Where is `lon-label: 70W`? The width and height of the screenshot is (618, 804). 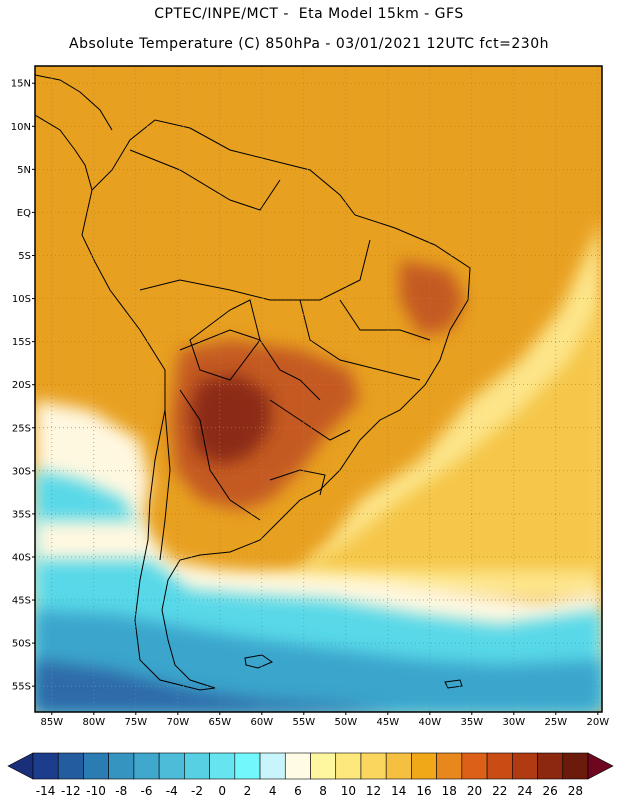 lon-label: 70W is located at coordinates (177, 722).